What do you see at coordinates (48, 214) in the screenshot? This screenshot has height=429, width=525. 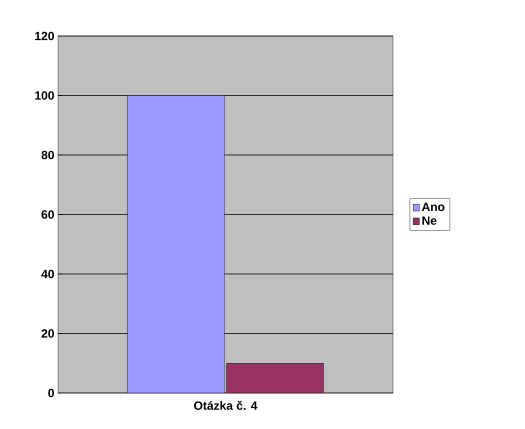 I see `y-tick-label: 60` at bounding box center [48, 214].